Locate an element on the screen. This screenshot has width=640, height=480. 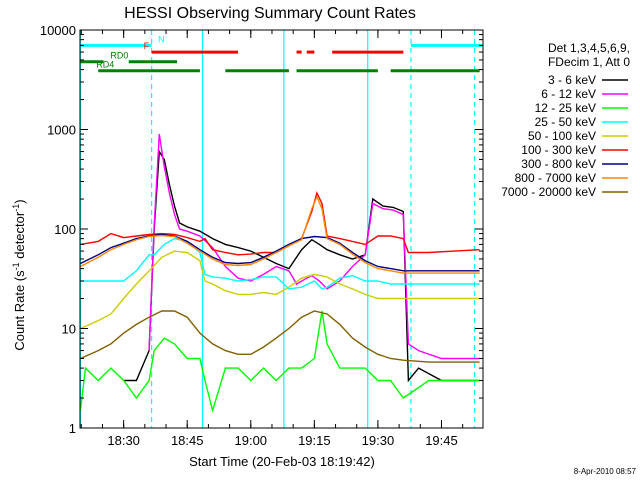
x-tick-label-6: 19:45 is located at coordinates (441, 440).